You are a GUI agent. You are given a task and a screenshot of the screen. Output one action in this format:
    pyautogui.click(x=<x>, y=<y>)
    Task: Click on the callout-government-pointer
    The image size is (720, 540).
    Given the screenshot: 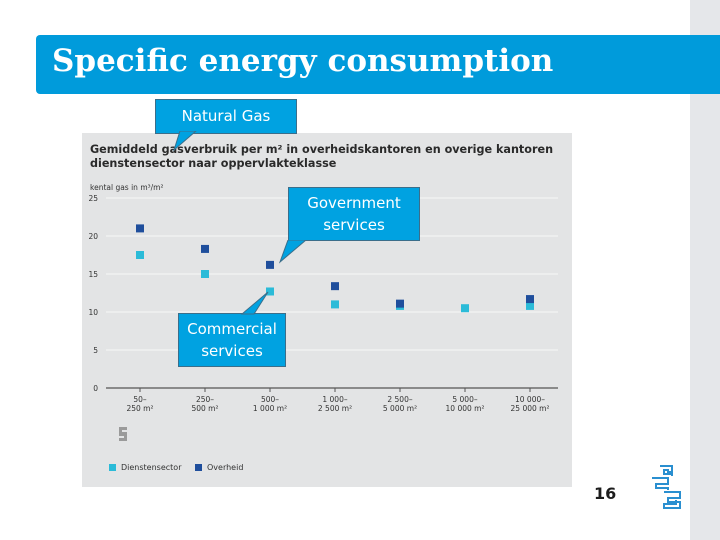 What is the action you would take?
    pyautogui.click(x=292, y=252)
    